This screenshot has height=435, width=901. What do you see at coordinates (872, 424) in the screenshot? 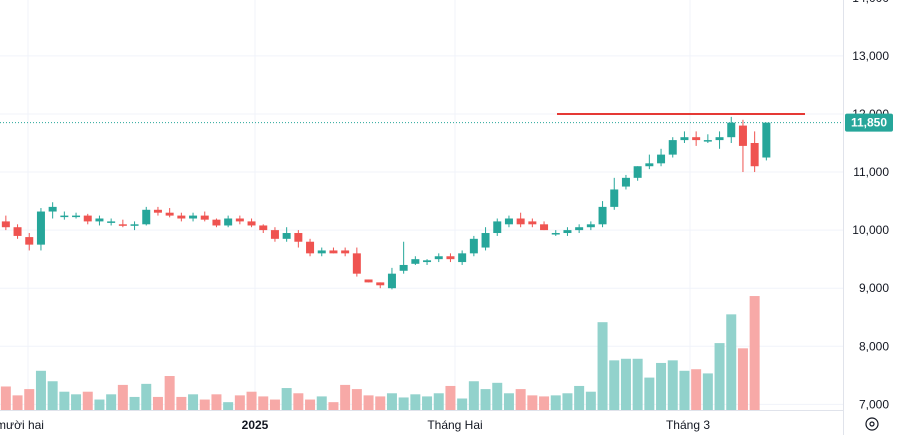
I see `settings-icon` at bounding box center [872, 424].